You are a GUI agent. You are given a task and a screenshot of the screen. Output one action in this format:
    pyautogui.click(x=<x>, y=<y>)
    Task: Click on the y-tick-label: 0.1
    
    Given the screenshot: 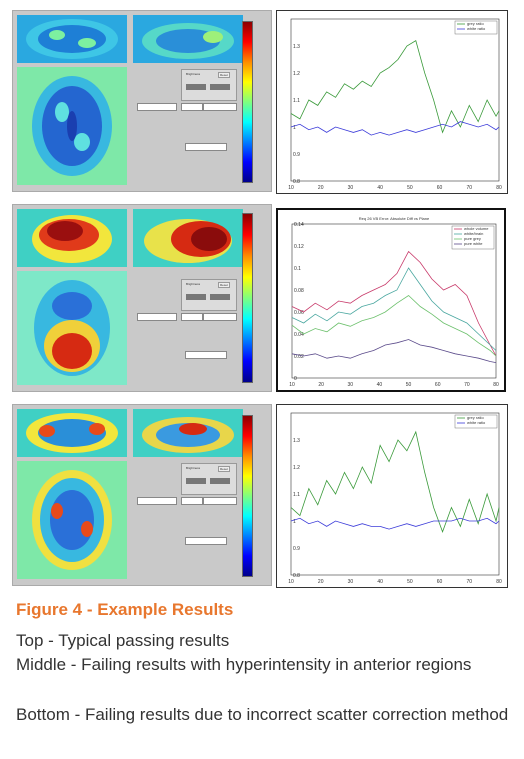 What is the action you would take?
    pyautogui.click(x=297, y=269)
    